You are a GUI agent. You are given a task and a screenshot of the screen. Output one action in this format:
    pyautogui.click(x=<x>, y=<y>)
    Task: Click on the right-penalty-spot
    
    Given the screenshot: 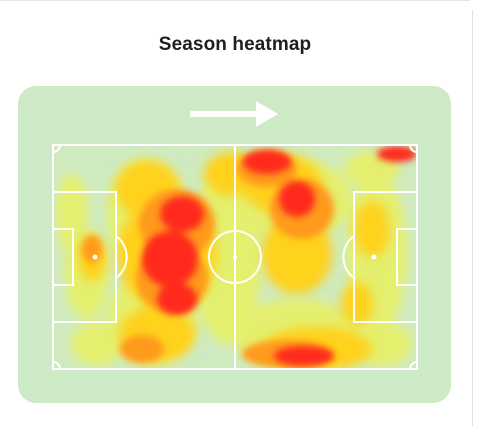 What is the action you would take?
    pyautogui.click(x=374, y=257)
    